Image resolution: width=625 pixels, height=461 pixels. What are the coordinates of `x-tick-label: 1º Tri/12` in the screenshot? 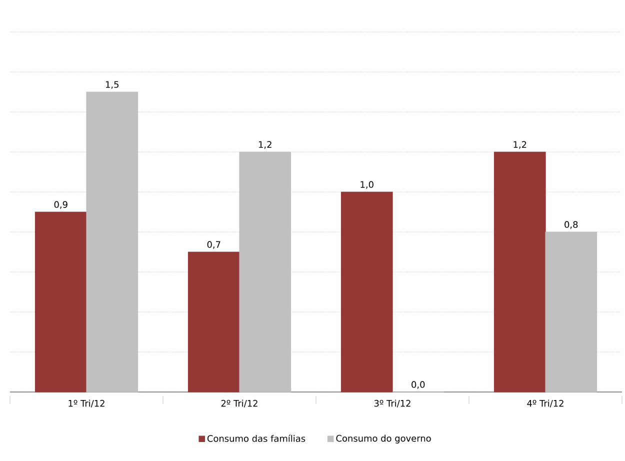 It's located at (86, 404).